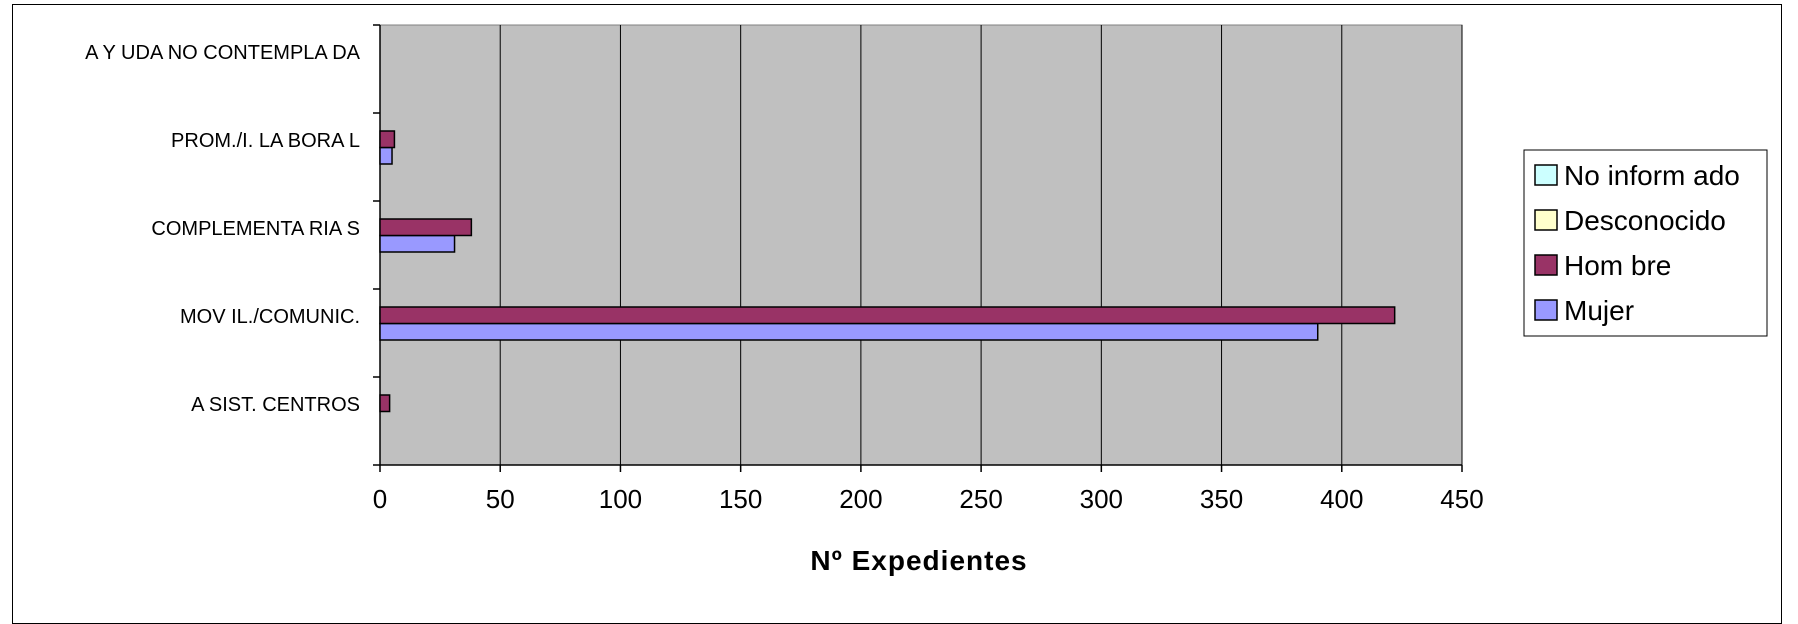  Describe the element at coordinates (270, 317) in the screenshot. I see `category-label: MOV IL./COMUNIC.` at that location.